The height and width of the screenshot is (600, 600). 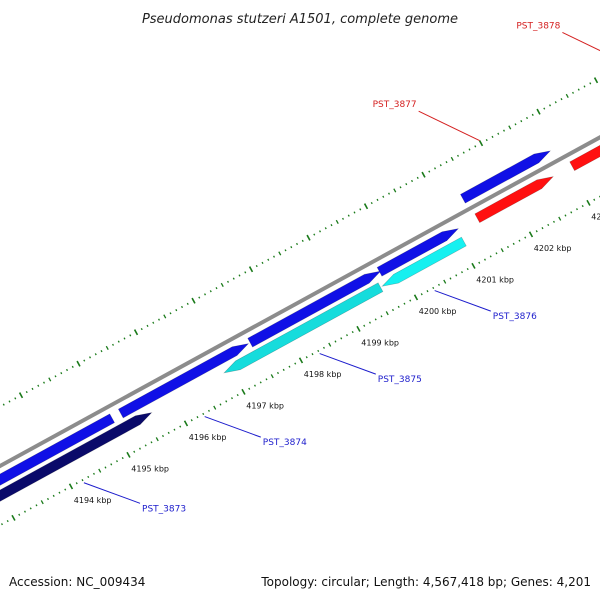 I want to click on gene-label: PST_3877, so click(x=395, y=105).